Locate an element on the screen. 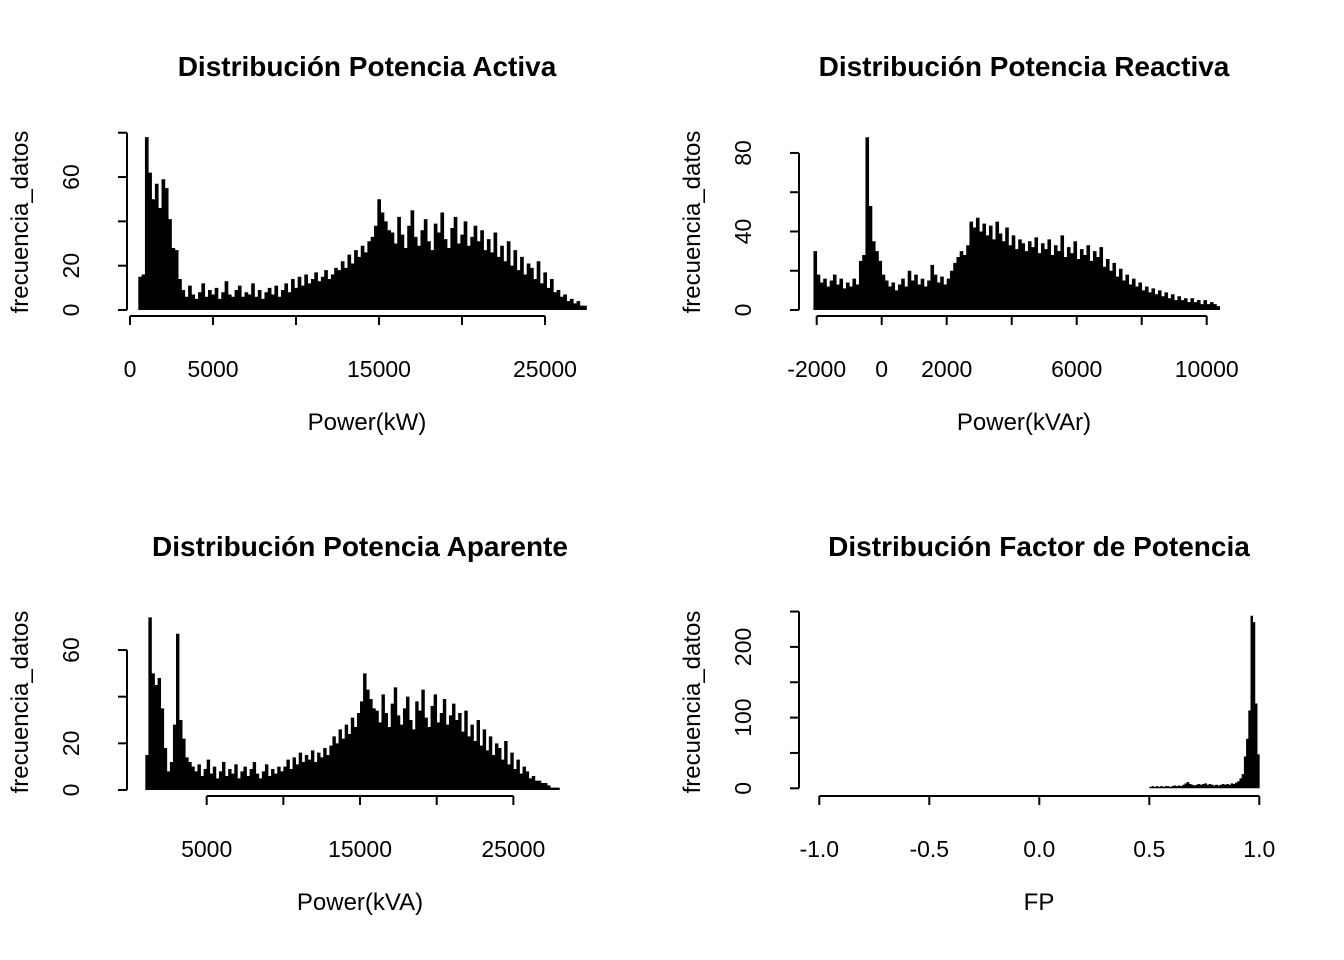  x-tick-label: -1.0 is located at coordinates (819, 849).